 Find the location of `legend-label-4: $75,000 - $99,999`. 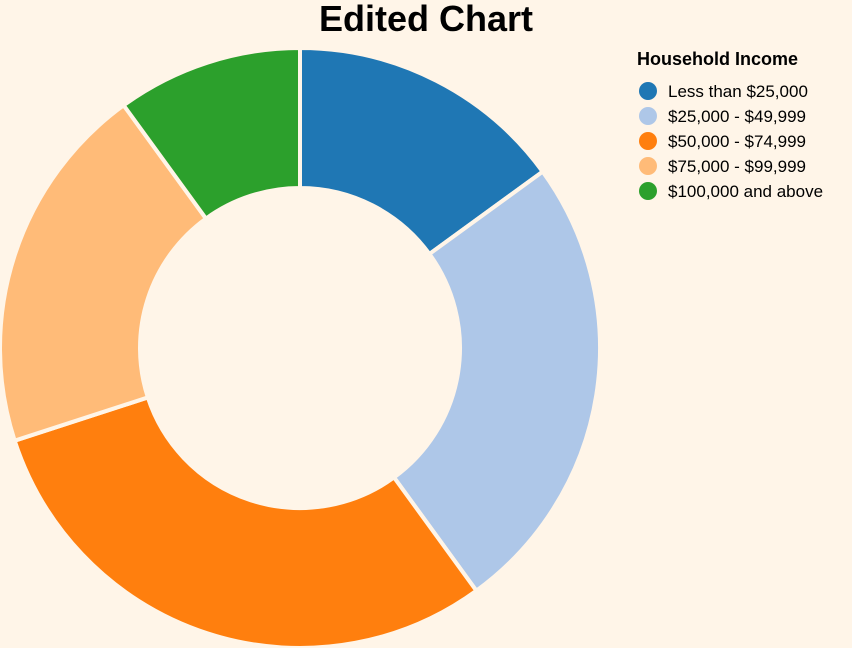

legend-label-4: $75,000 - $99,999 is located at coordinates (737, 166).